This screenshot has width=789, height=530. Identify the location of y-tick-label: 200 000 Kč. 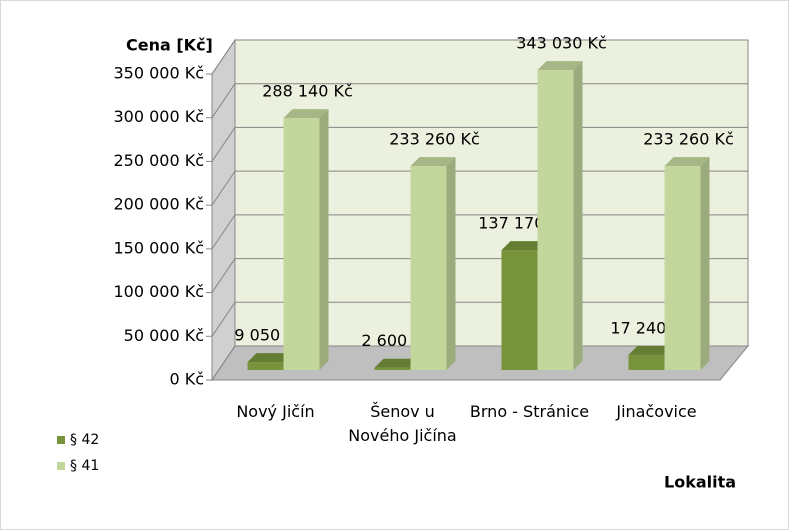
(158, 204).